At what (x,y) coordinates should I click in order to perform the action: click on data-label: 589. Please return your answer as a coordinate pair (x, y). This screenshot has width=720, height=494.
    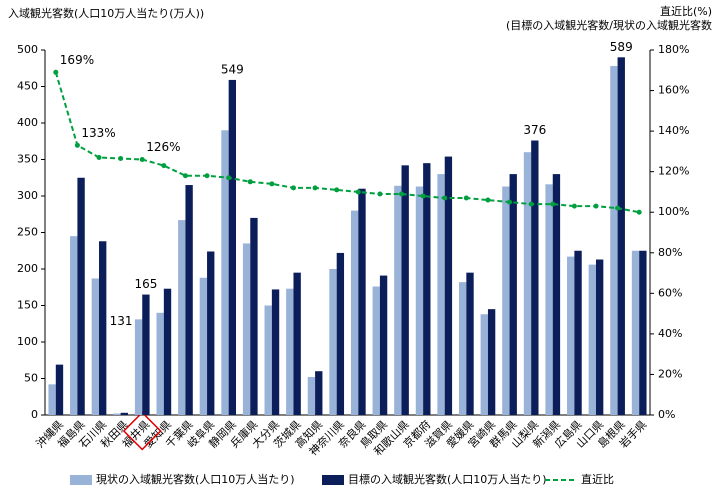
    Looking at the image, I should click on (621, 47).